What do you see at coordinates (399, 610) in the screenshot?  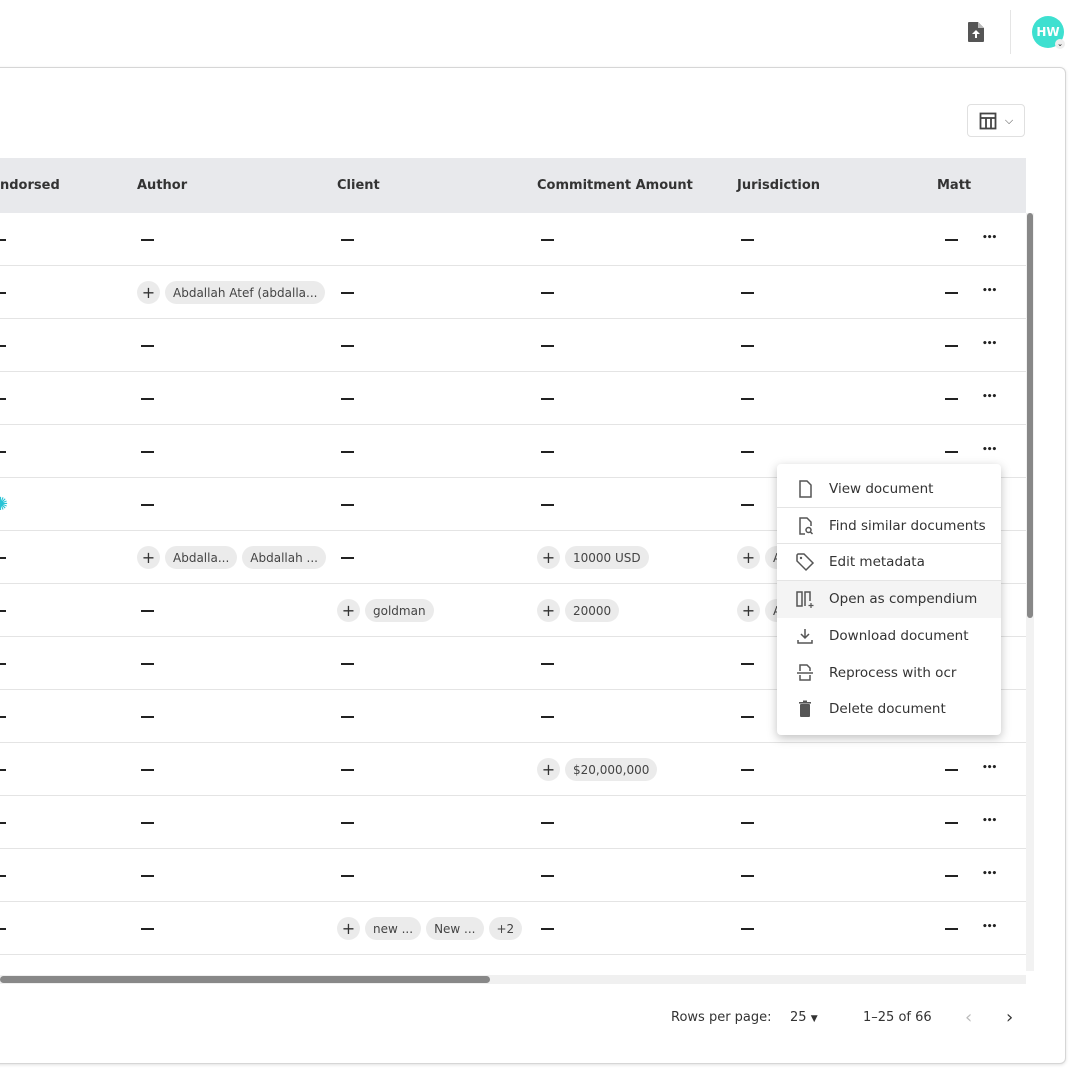 I see `value-chip: goldman` at bounding box center [399, 610].